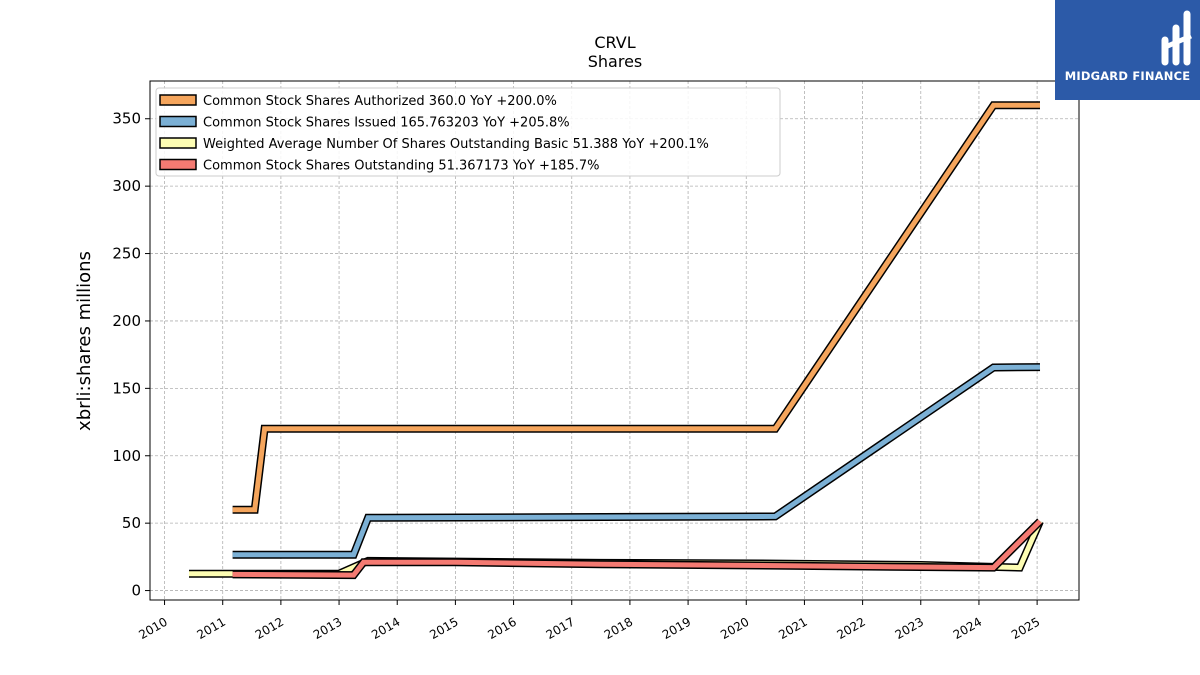 Image resolution: width=1200 pixels, height=675 pixels. Describe the element at coordinates (967, 628) in the screenshot. I see `x-tick-label: 2024` at that location.